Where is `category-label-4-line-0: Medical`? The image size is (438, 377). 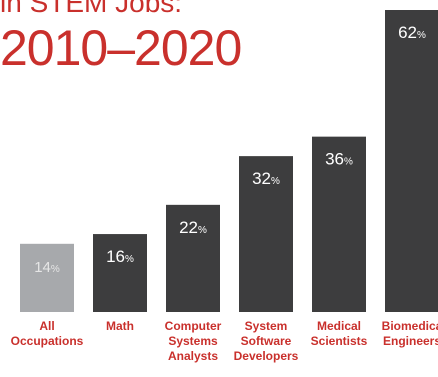 category-label-4-line-0: Medical is located at coordinates (339, 326).